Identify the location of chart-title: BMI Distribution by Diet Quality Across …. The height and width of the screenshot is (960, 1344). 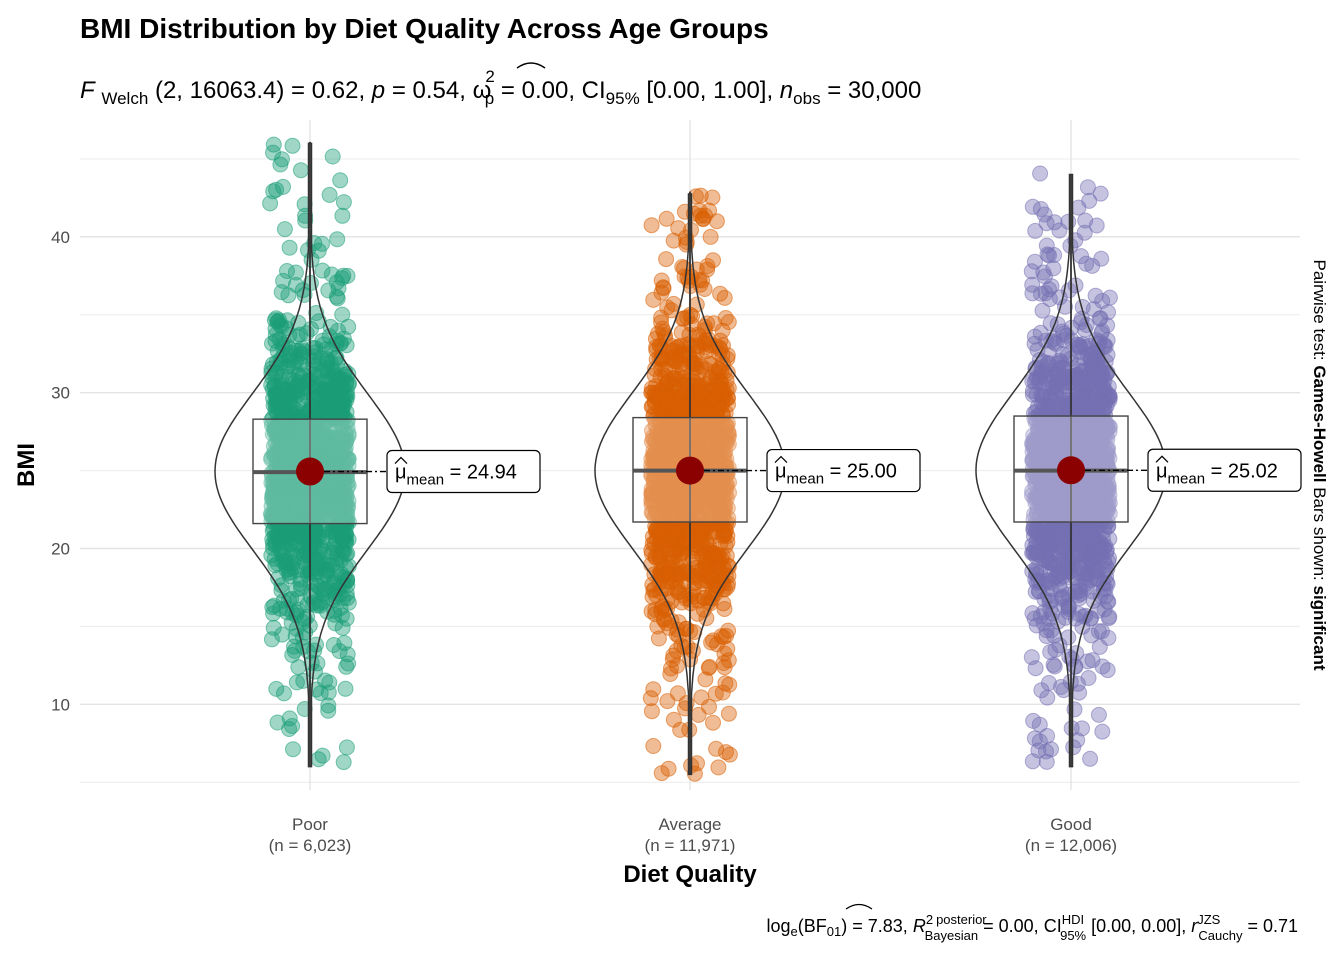
(424, 28).